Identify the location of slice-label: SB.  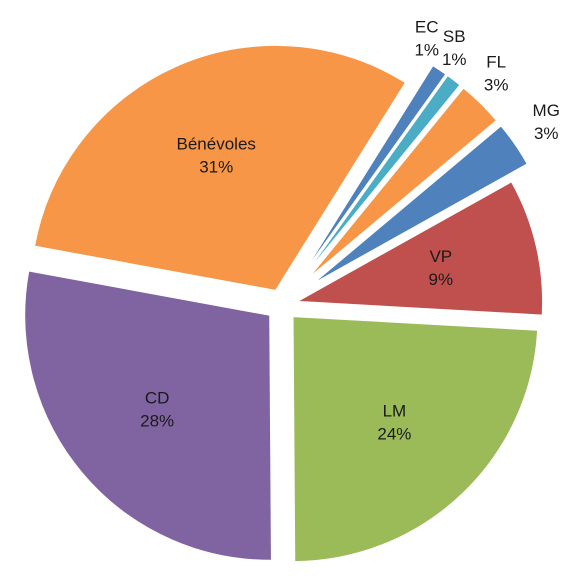
(454, 36).